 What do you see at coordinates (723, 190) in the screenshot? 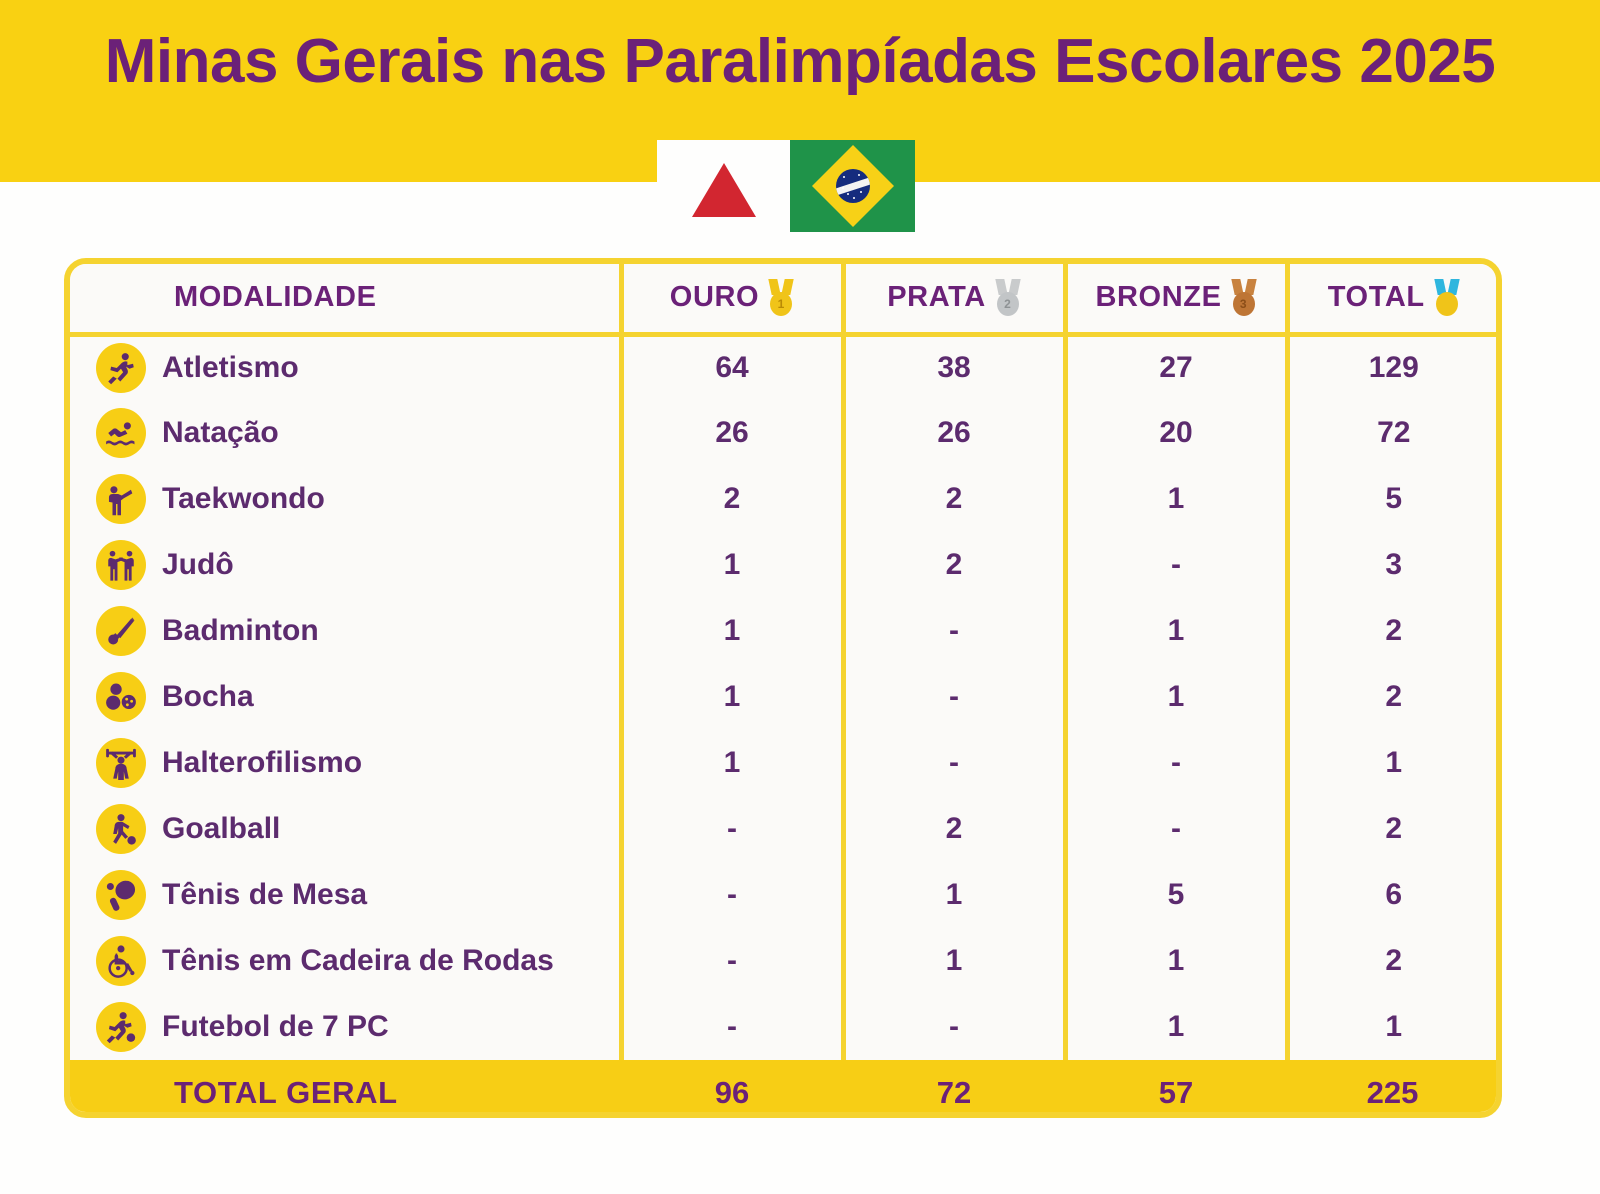
I see `mg-triangle` at bounding box center [723, 190].